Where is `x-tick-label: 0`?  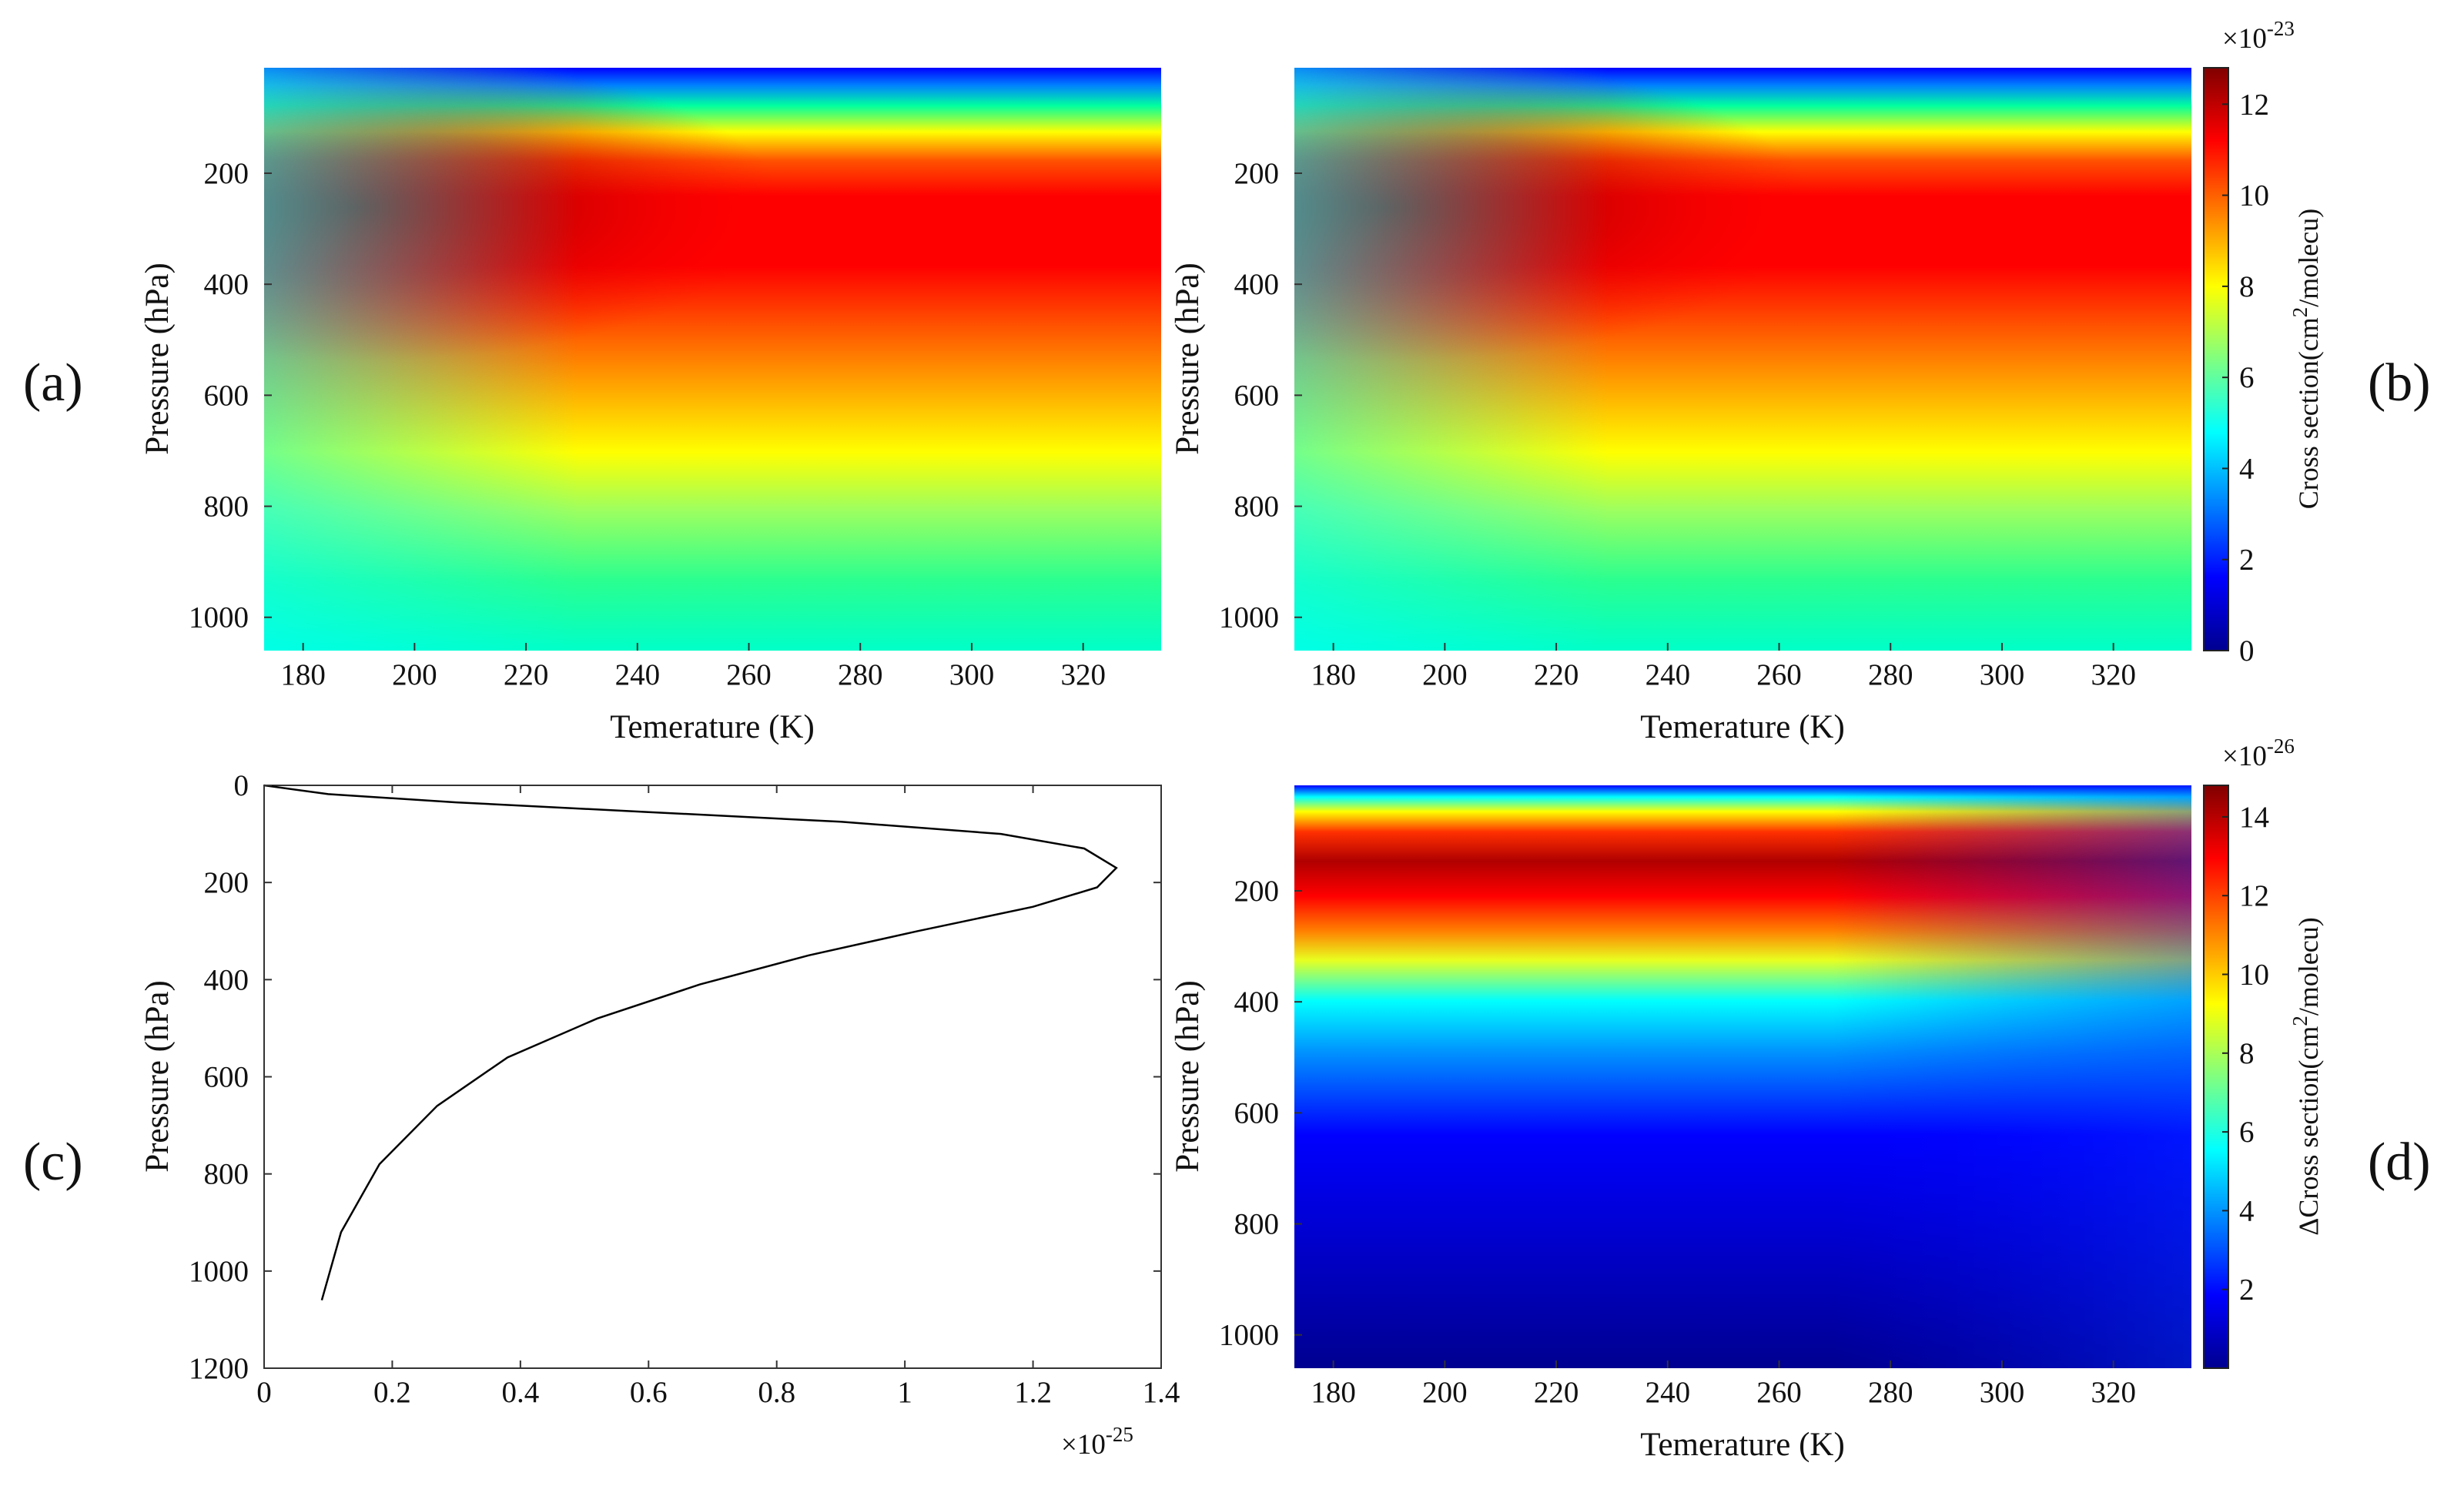 x-tick-label: 0 is located at coordinates (264, 1392).